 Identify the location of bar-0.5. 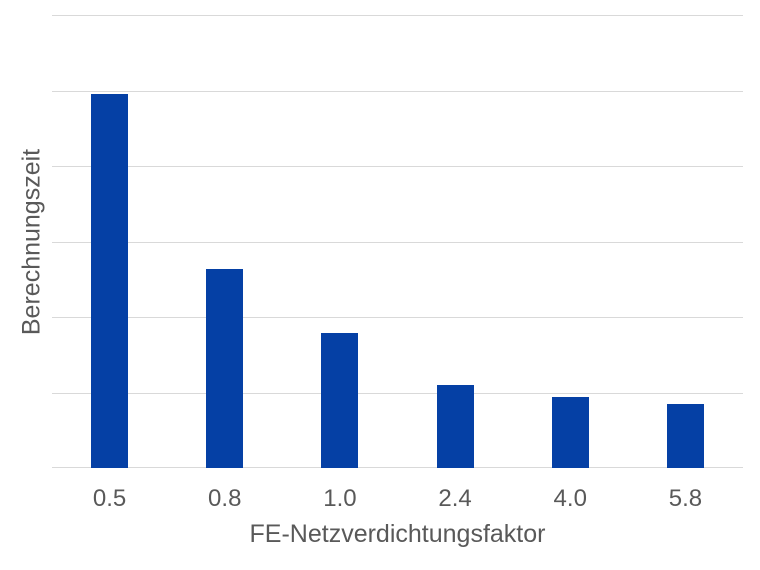
(110, 281).